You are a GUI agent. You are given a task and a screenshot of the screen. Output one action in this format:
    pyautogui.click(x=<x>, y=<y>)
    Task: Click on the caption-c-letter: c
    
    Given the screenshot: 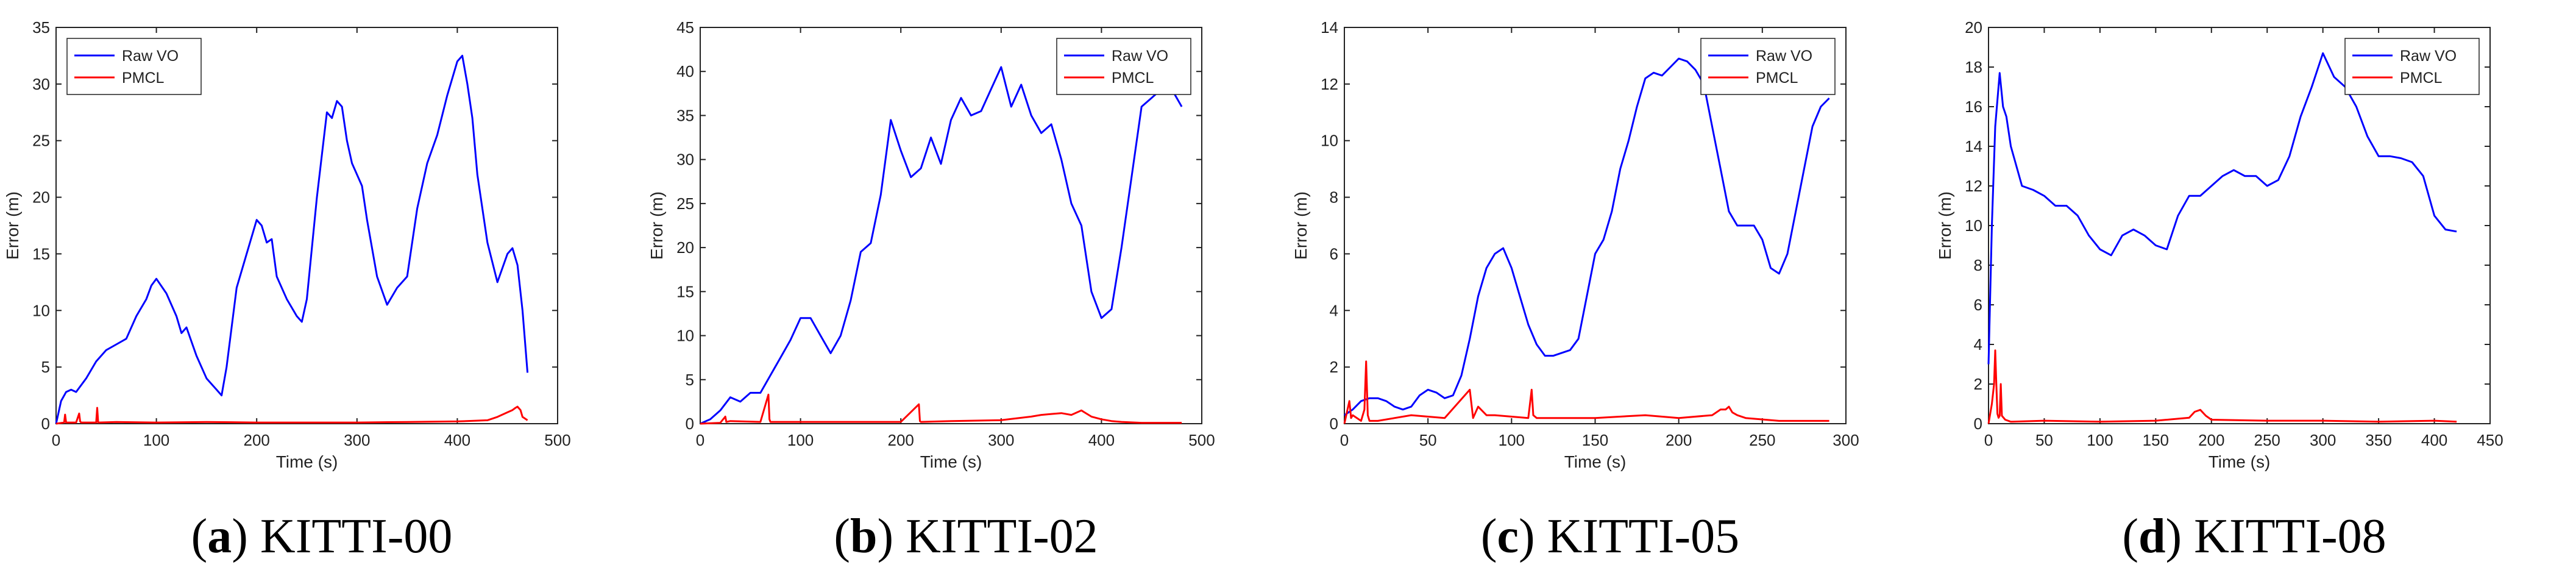 What is the action you would take?
    pyautogui.click(x=1508, y=536)
    